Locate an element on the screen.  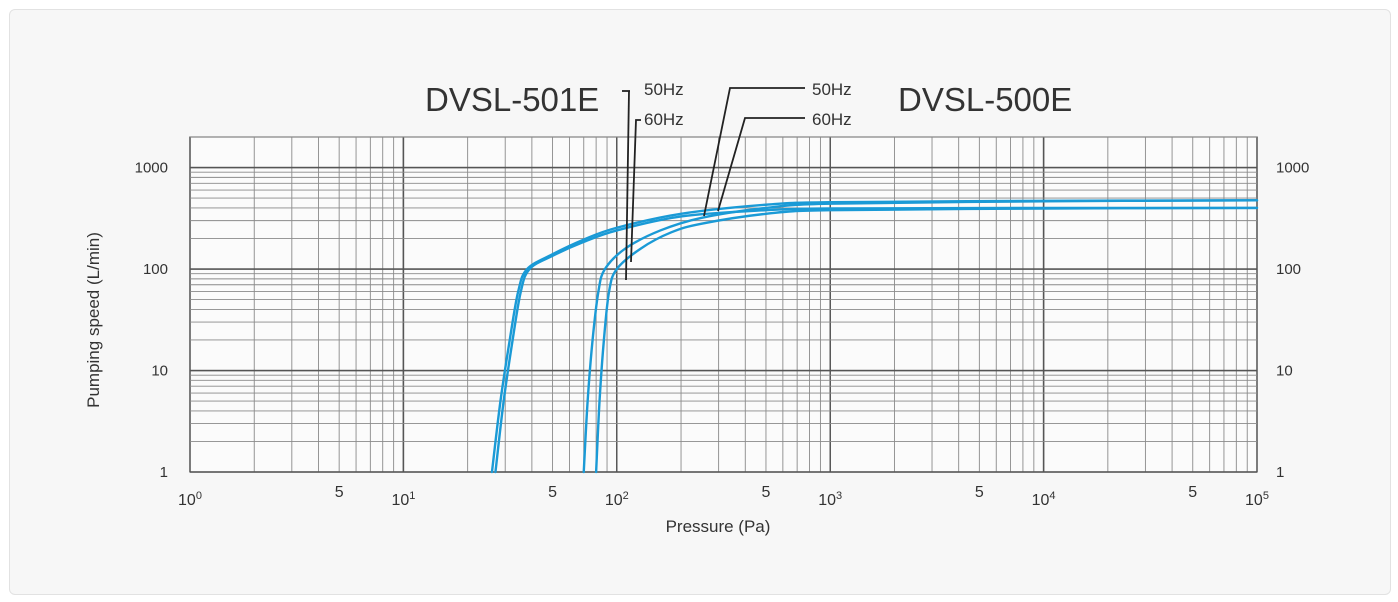
x-tick-label: 10⁰ is located at coordinates (190, 499).